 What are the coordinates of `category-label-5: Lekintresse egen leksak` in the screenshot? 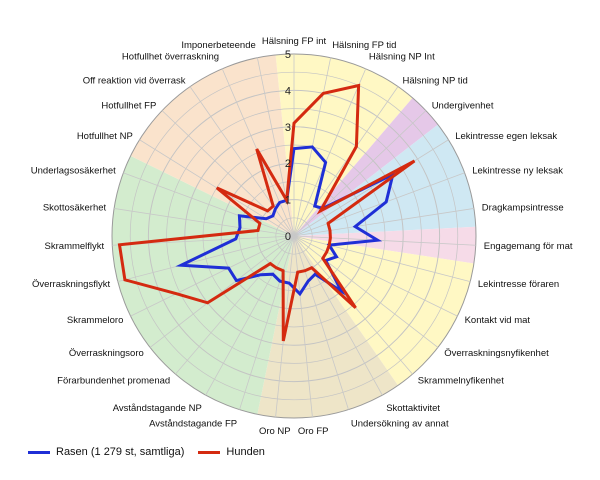 It's located at (506, 136).